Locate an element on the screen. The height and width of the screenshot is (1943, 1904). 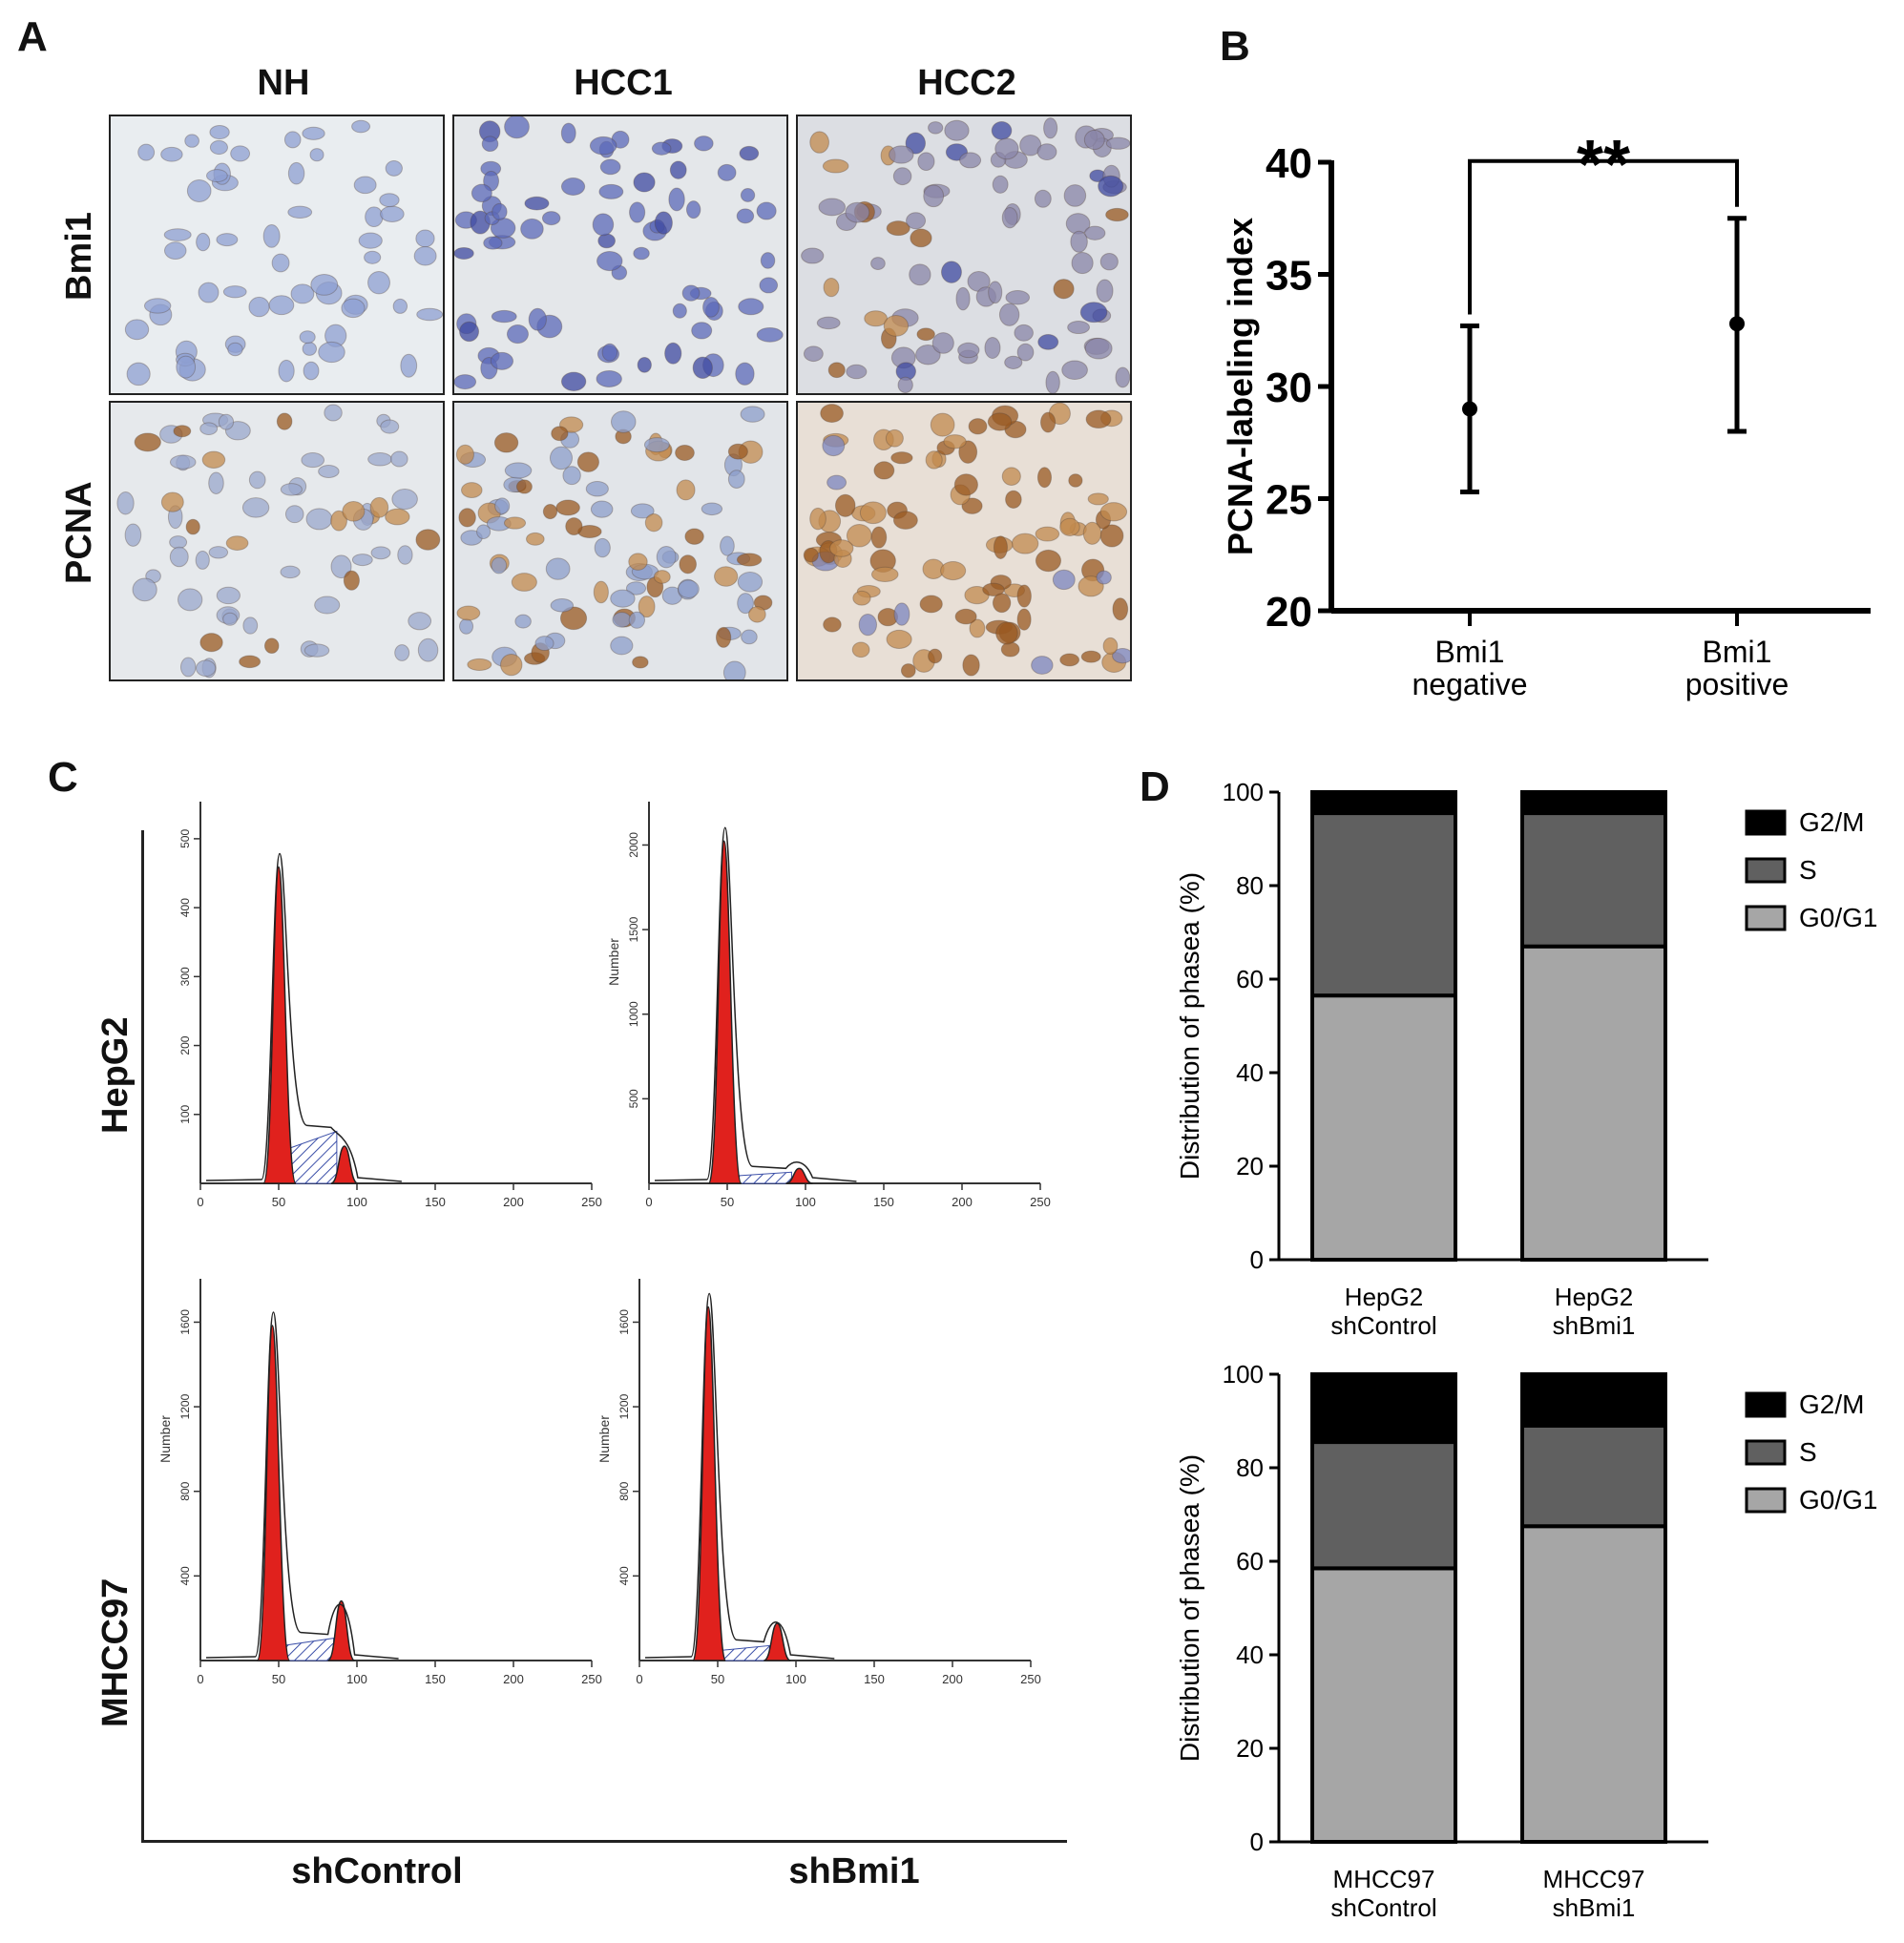
legend-label: G2/M is located at coordinates (1831, 822).